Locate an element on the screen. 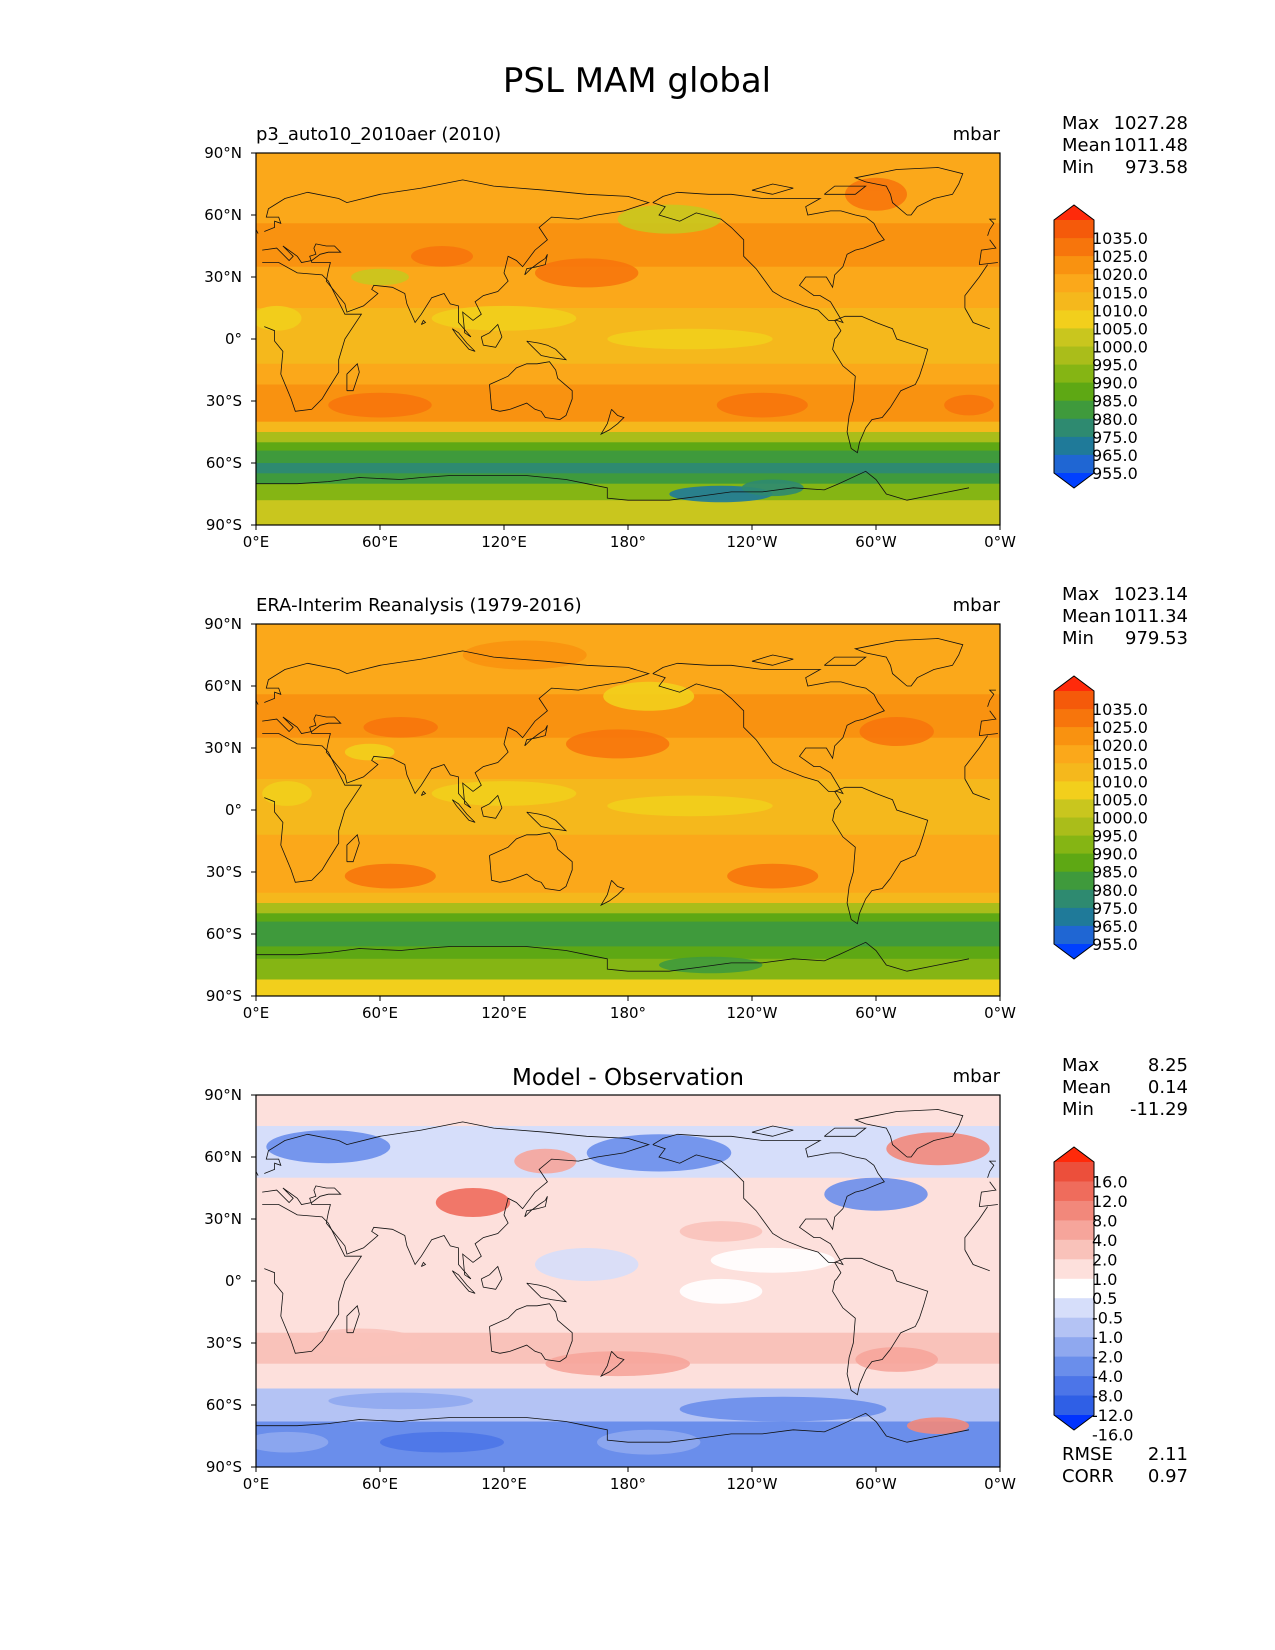  metric-value: 0.97 is located at coordinates (1168, 1476).